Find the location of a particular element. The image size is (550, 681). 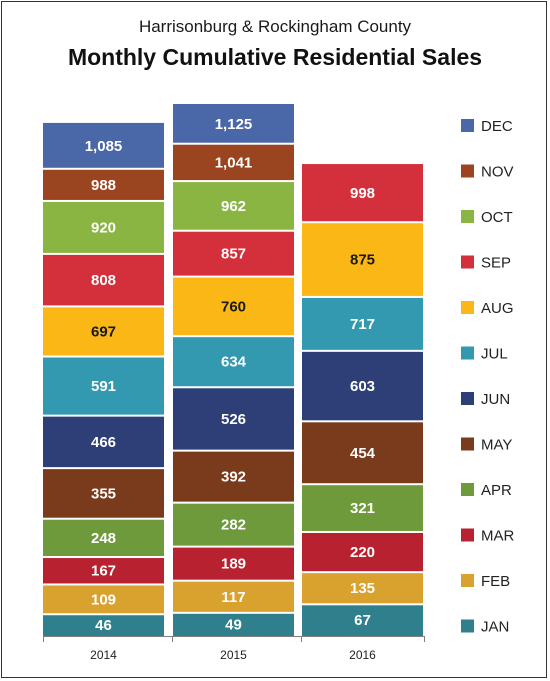

bar-segment-2014-sep is located at coordinates (103, 280).